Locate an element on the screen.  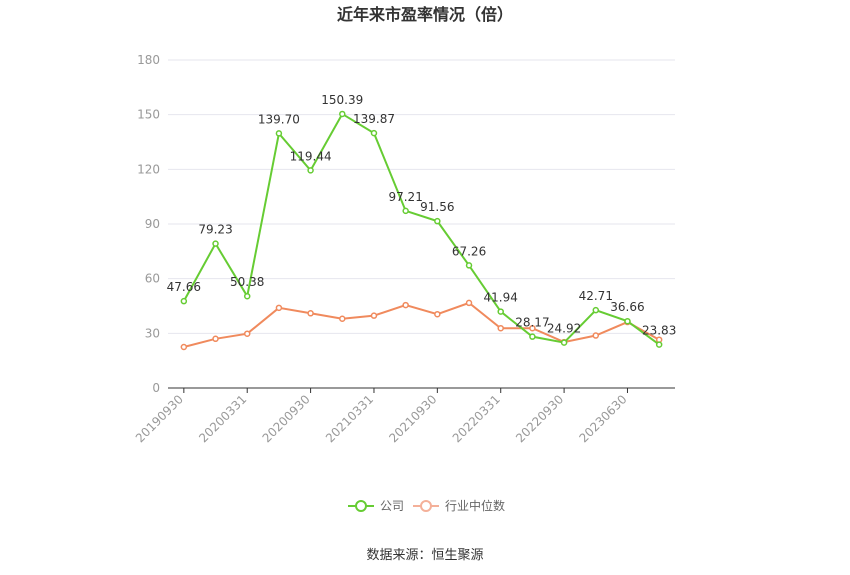
y-tick-label: 120 is located at coordinates (148, 169).